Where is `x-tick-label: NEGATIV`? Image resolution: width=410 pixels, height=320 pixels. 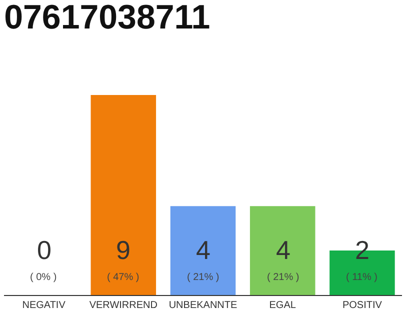
x-tick-label: NEGATIV is located at coordinates (44, 305).